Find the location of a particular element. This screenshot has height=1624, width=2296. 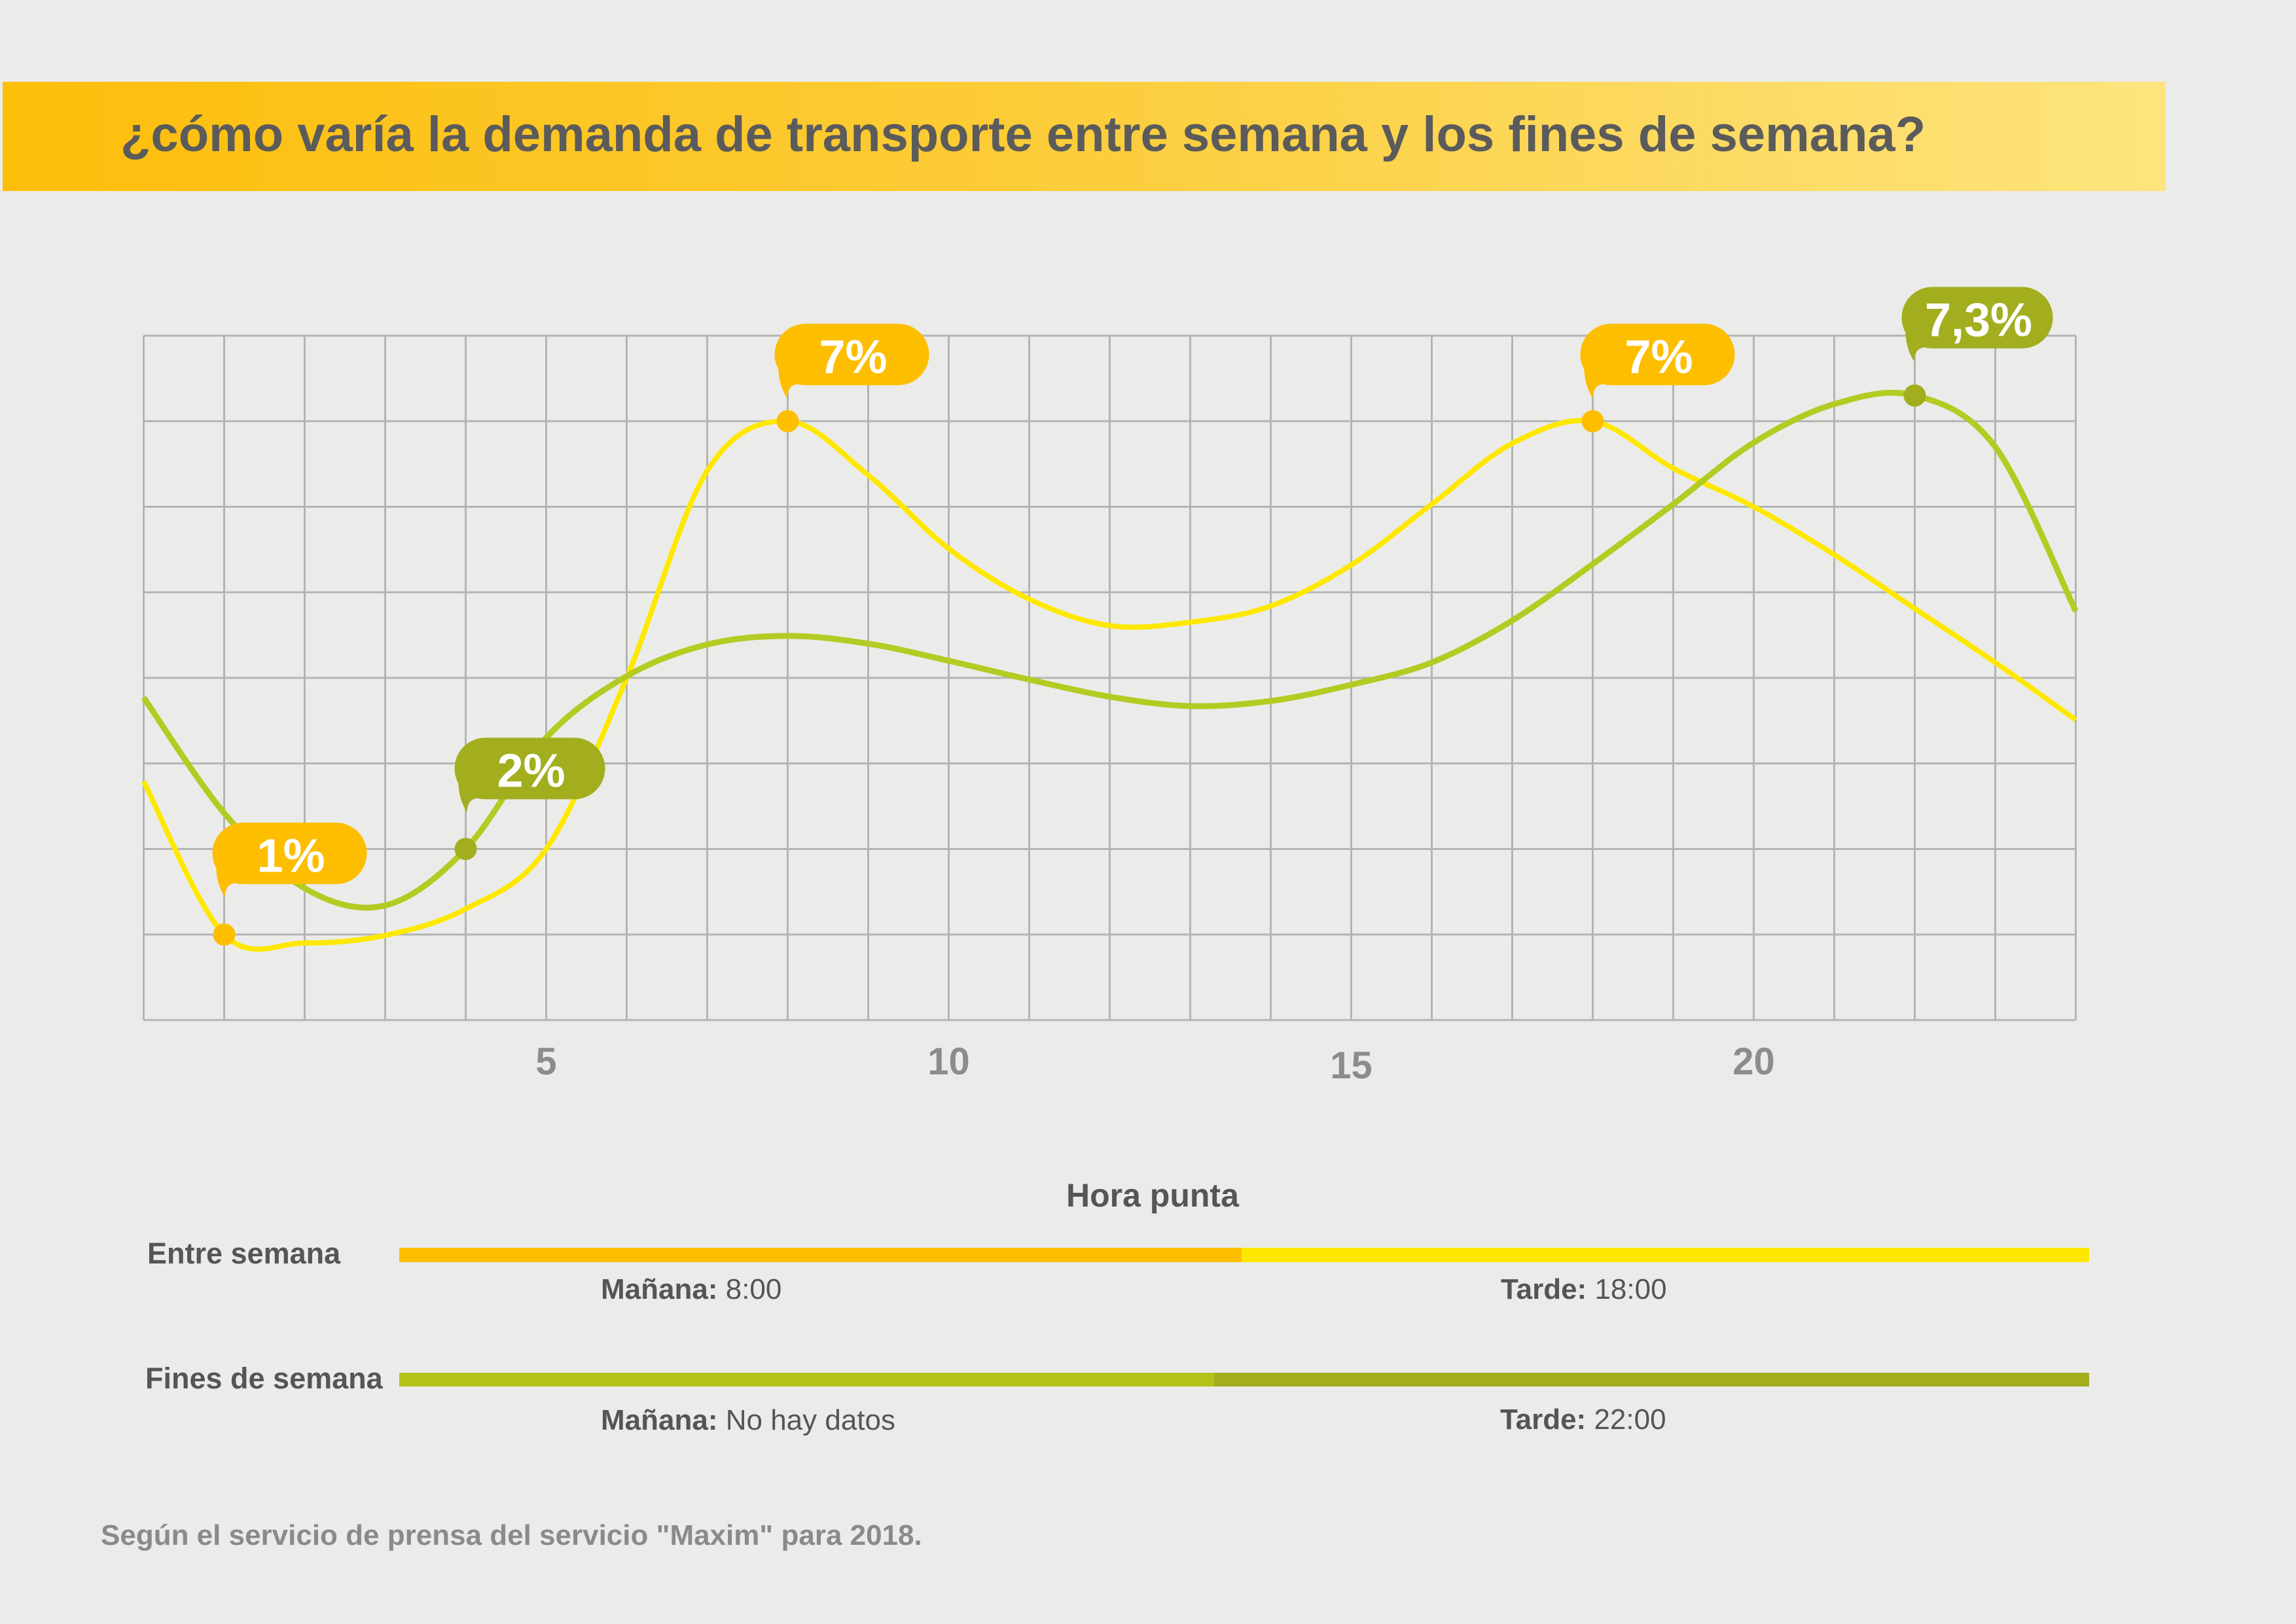

morning-value: No hay datos is located at coordinates (810, 1420).